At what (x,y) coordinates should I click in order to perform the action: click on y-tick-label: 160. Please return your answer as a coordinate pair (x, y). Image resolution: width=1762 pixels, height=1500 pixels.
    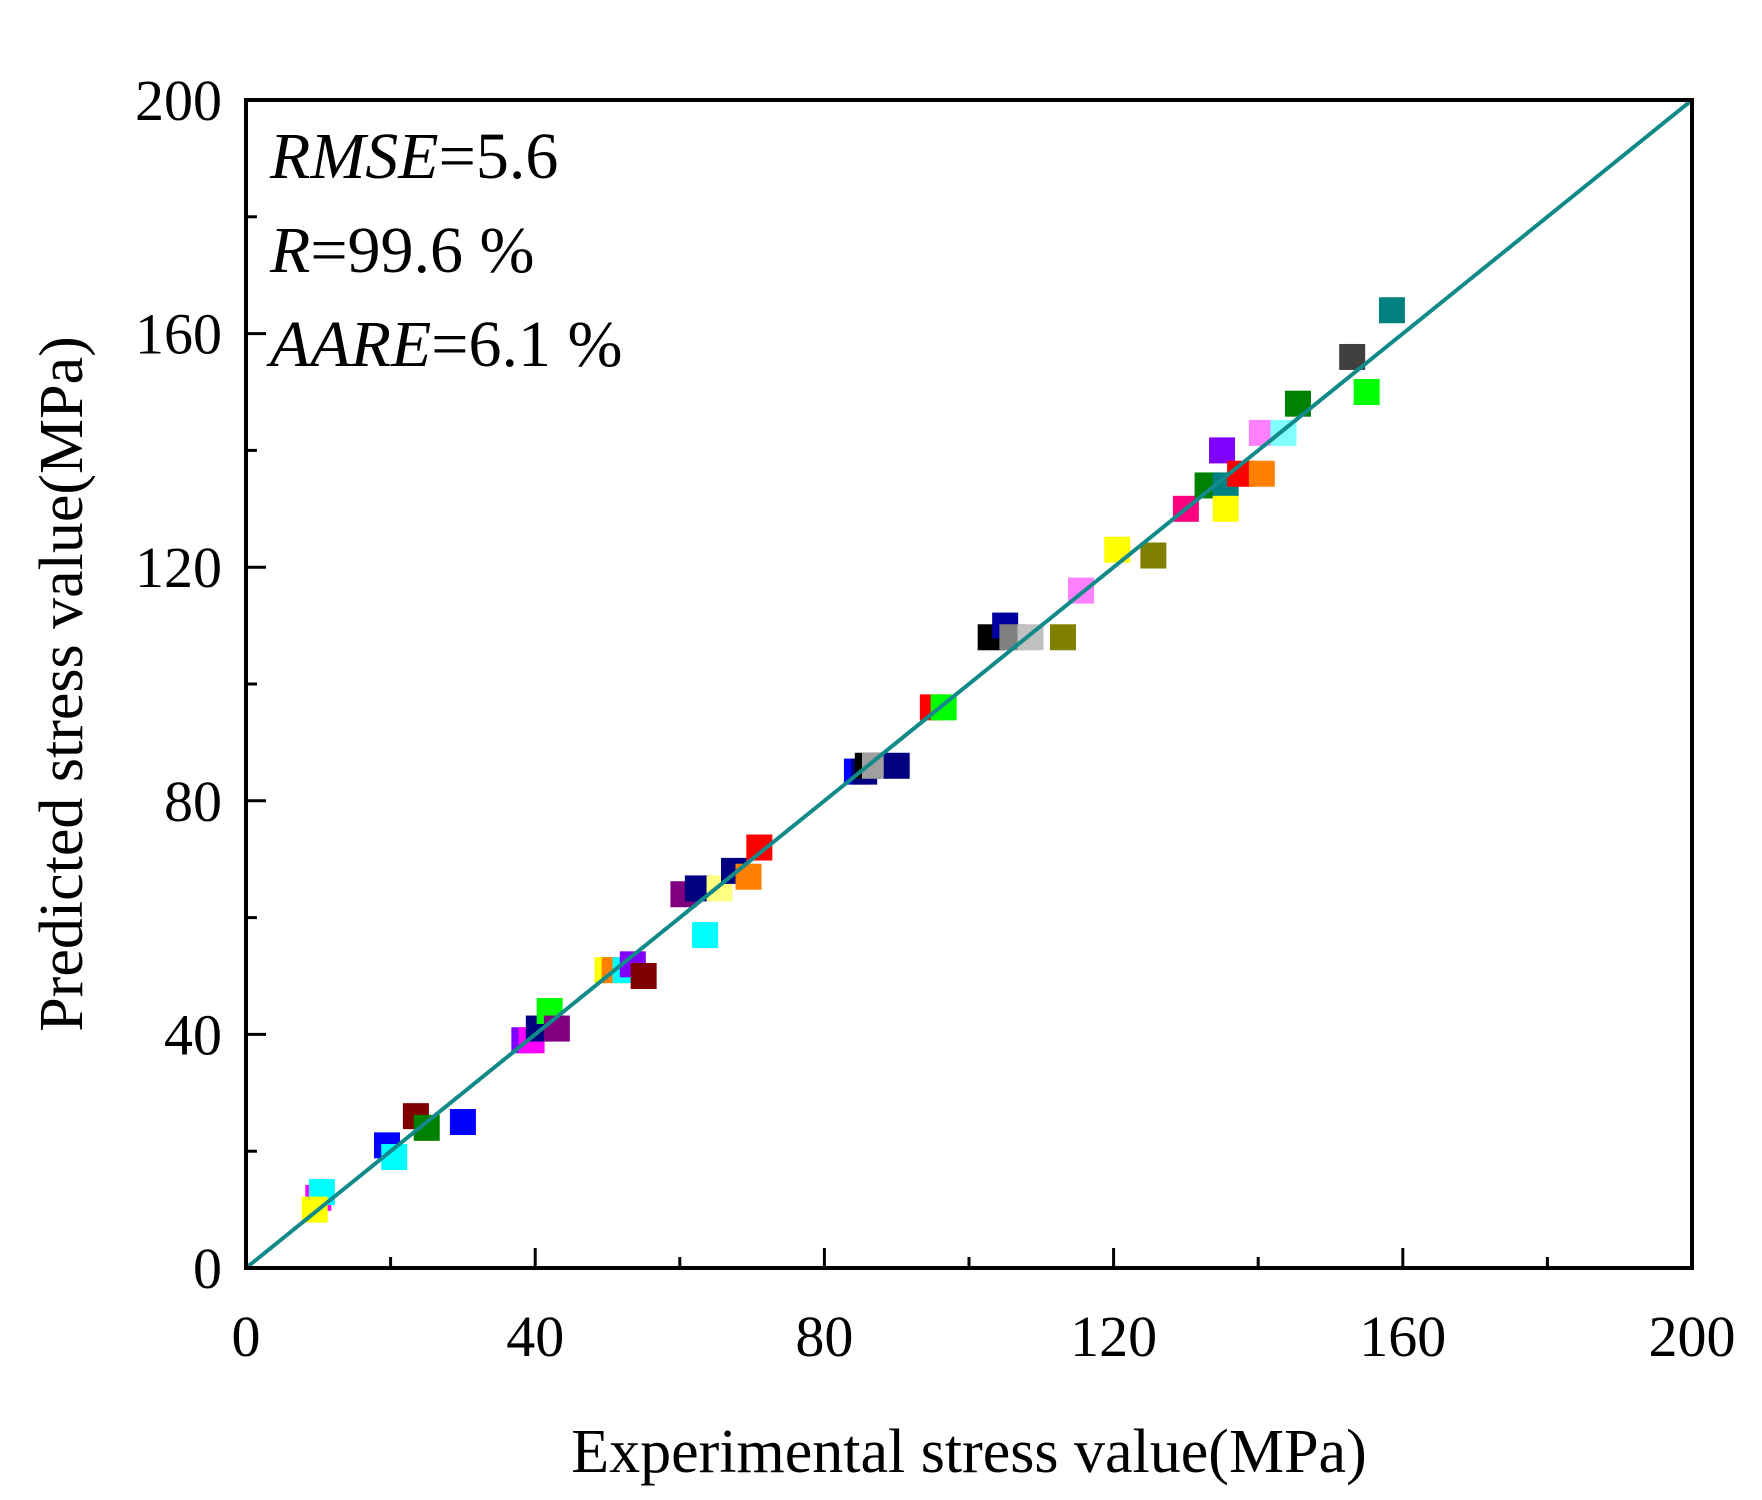
    Looking at the image, I should click on (178, 334).